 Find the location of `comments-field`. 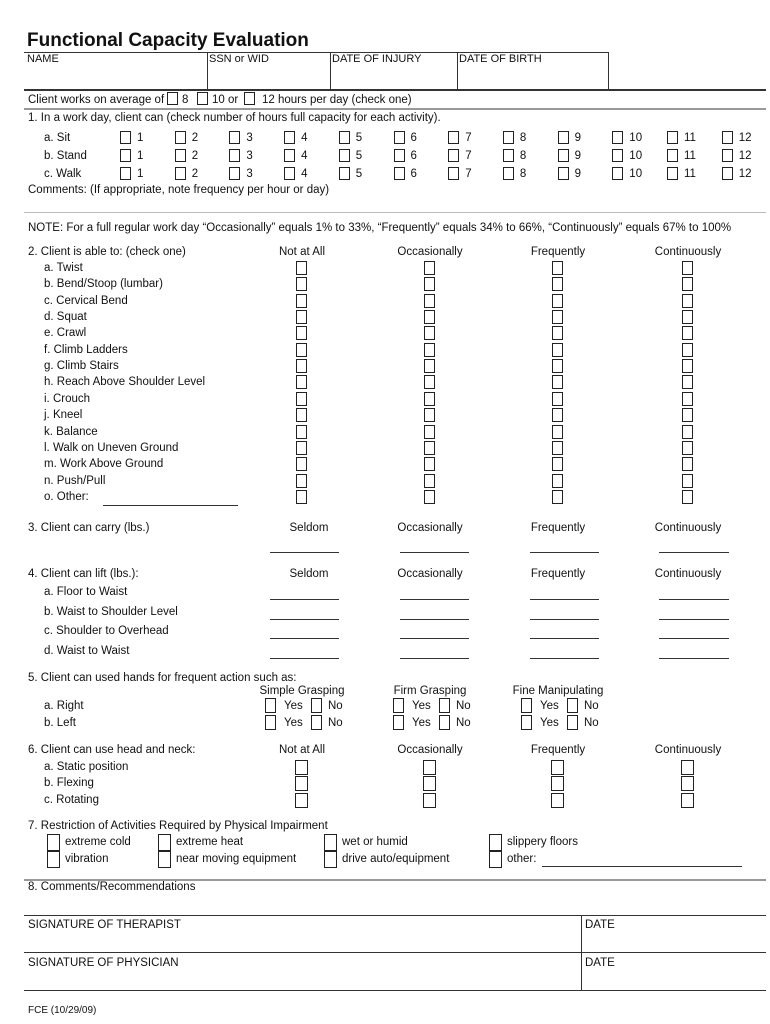

comments-field is located at coordinates (395, 905).